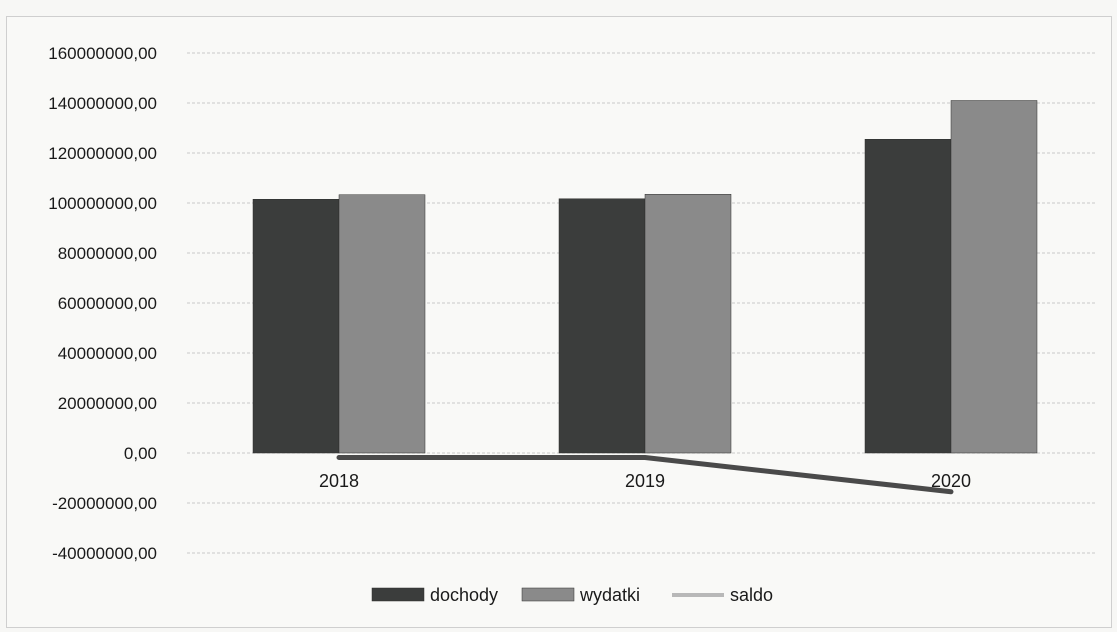 The width and height of the screenshot is (1117, 632). What do you see at coordinates (382, 324) in the screenshot?
I see `bar-wydatki-2018` at bounding box center [382, 324].